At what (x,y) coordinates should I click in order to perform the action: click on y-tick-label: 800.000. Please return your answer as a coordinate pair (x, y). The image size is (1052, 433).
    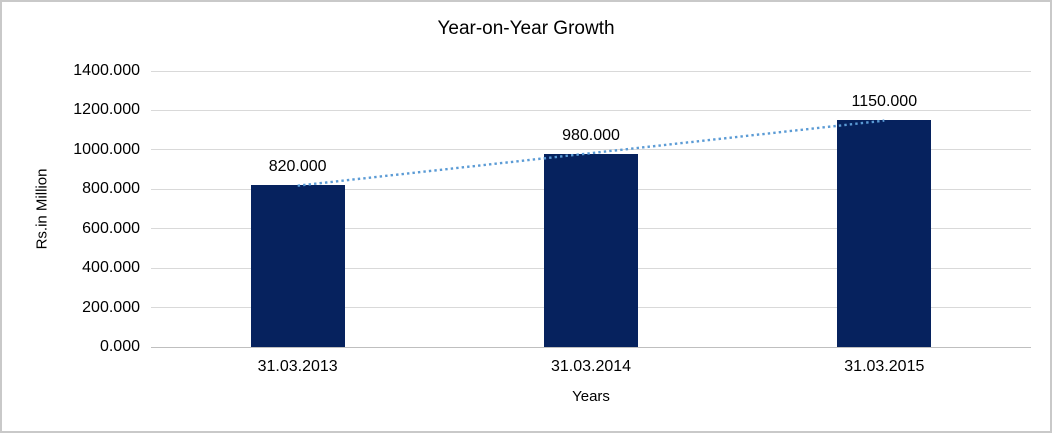
    Looking at the image, I should click on (111, 189).